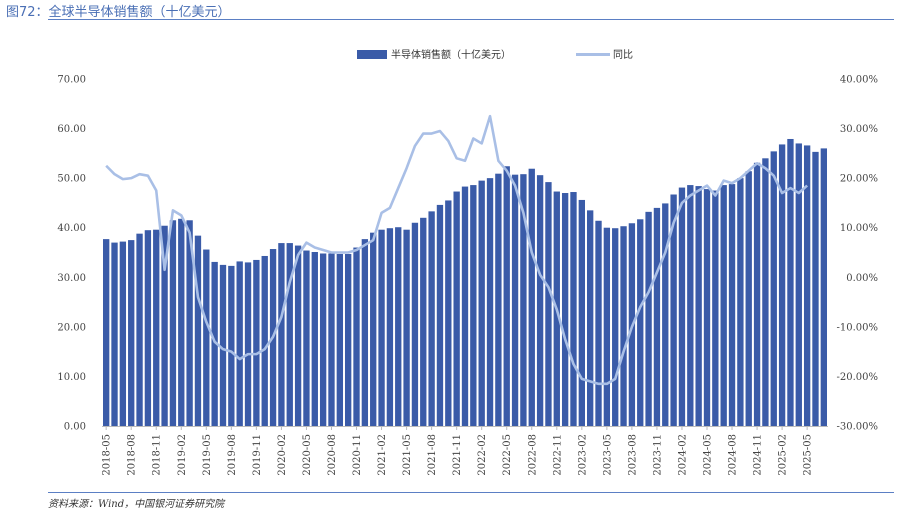 This screenshot has height=510, width=902. Describe the element at coordinates (71, 228) in the screenshot. I see `y-left-tick-label: 40.00` at that location.